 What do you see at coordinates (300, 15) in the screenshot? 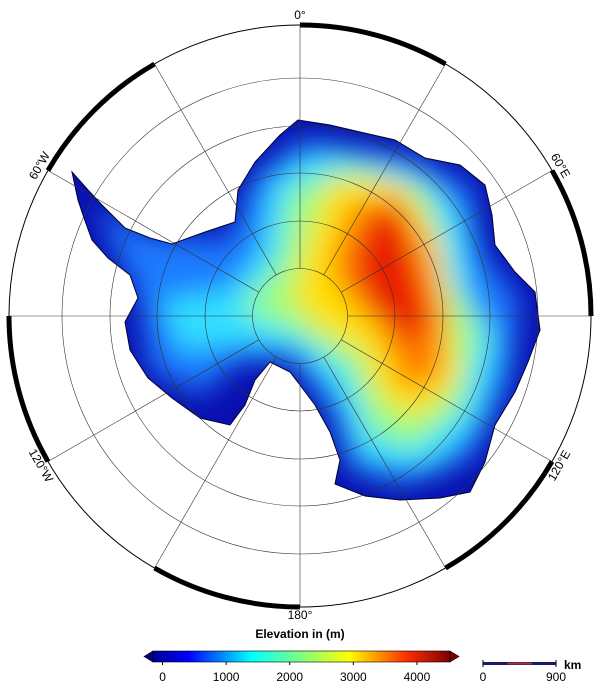
I see `meridian-label: 0°` at bounding box center [300, 15].